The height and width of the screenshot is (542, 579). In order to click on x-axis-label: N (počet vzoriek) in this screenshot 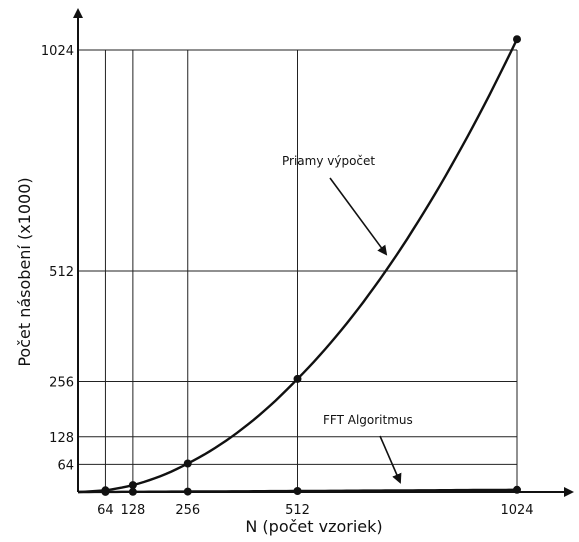, I will do `click(313, 526)`.